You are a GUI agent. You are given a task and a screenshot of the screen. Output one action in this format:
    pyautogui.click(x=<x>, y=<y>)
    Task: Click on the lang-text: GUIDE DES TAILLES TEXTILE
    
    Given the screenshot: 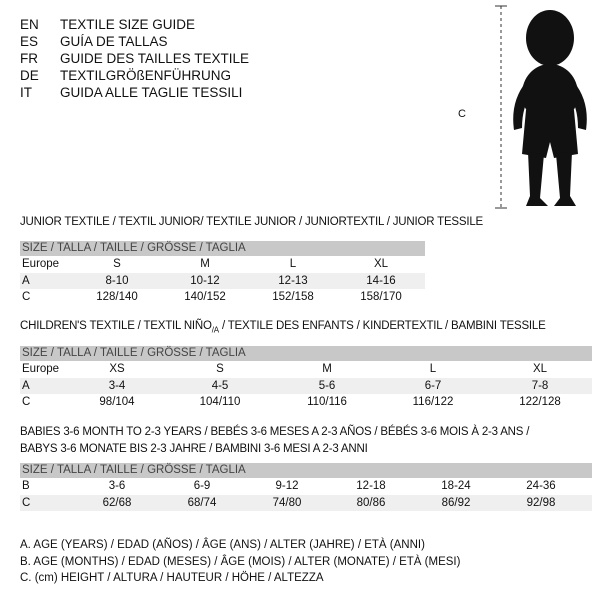 What is the action you would take?
    pyautogui.click(x=155, y=58)
    